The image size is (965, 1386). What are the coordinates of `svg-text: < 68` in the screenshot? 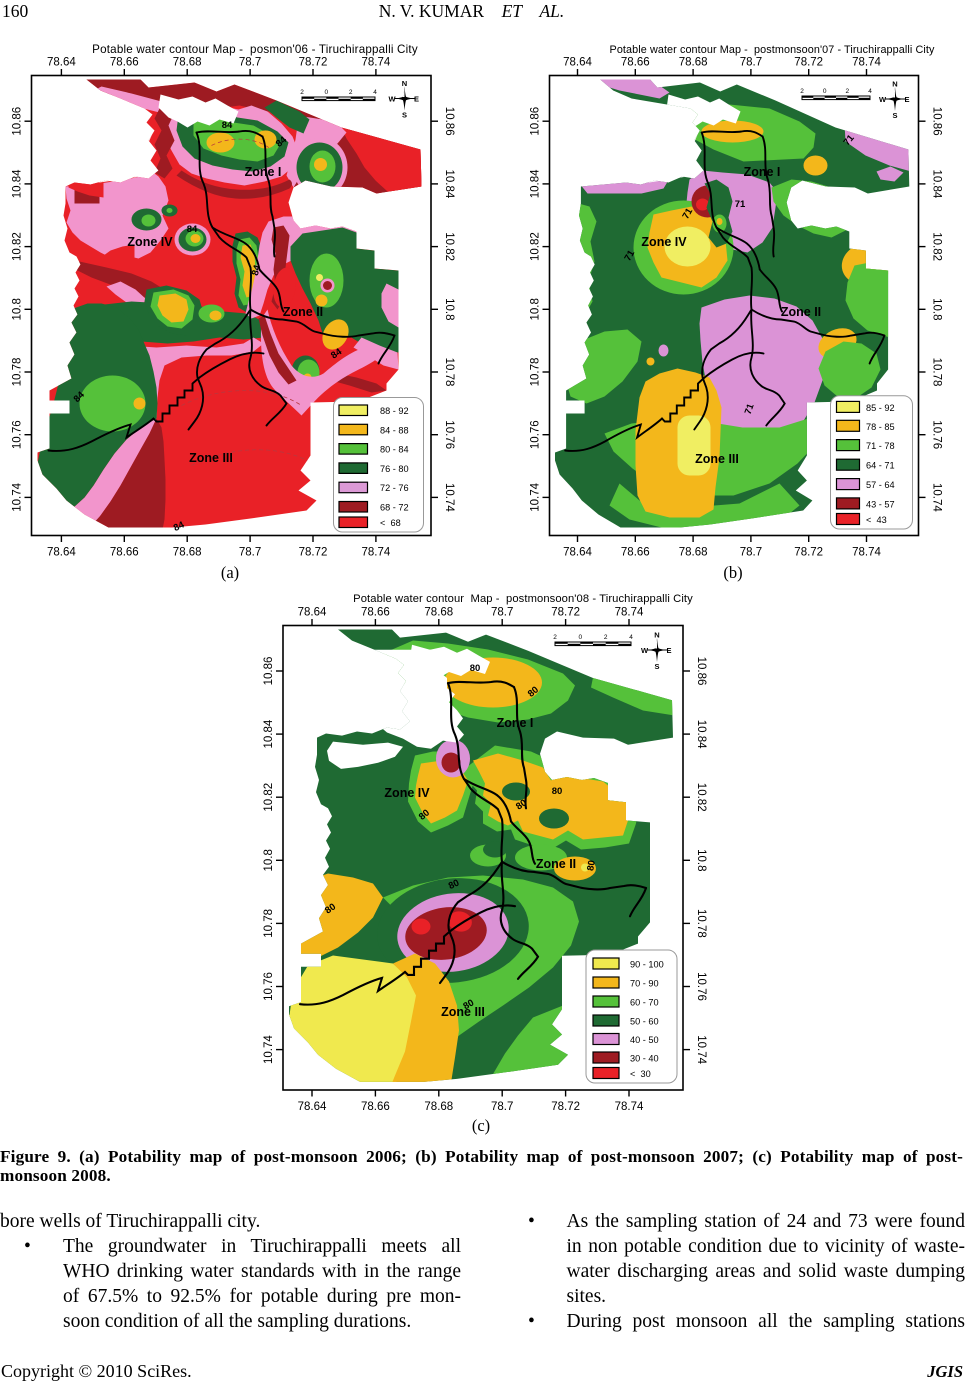 It's located at (390, 523).